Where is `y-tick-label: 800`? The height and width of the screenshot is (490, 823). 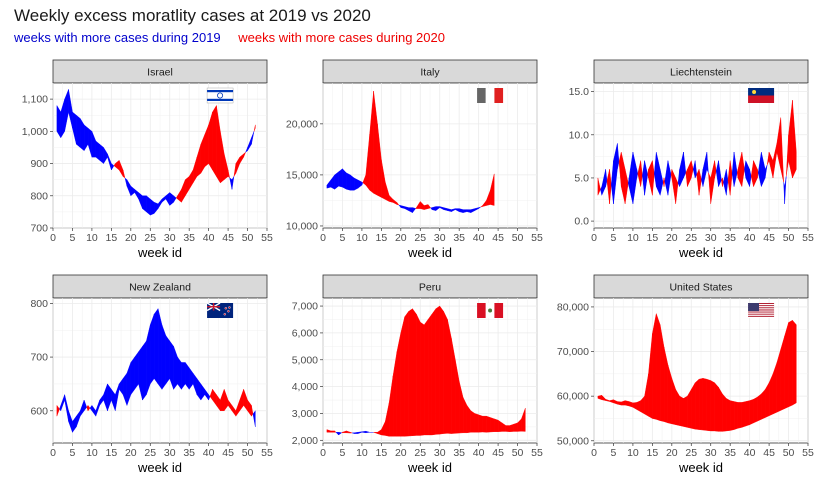 y-tick-label: 800 is located at coordinates (39, 196).